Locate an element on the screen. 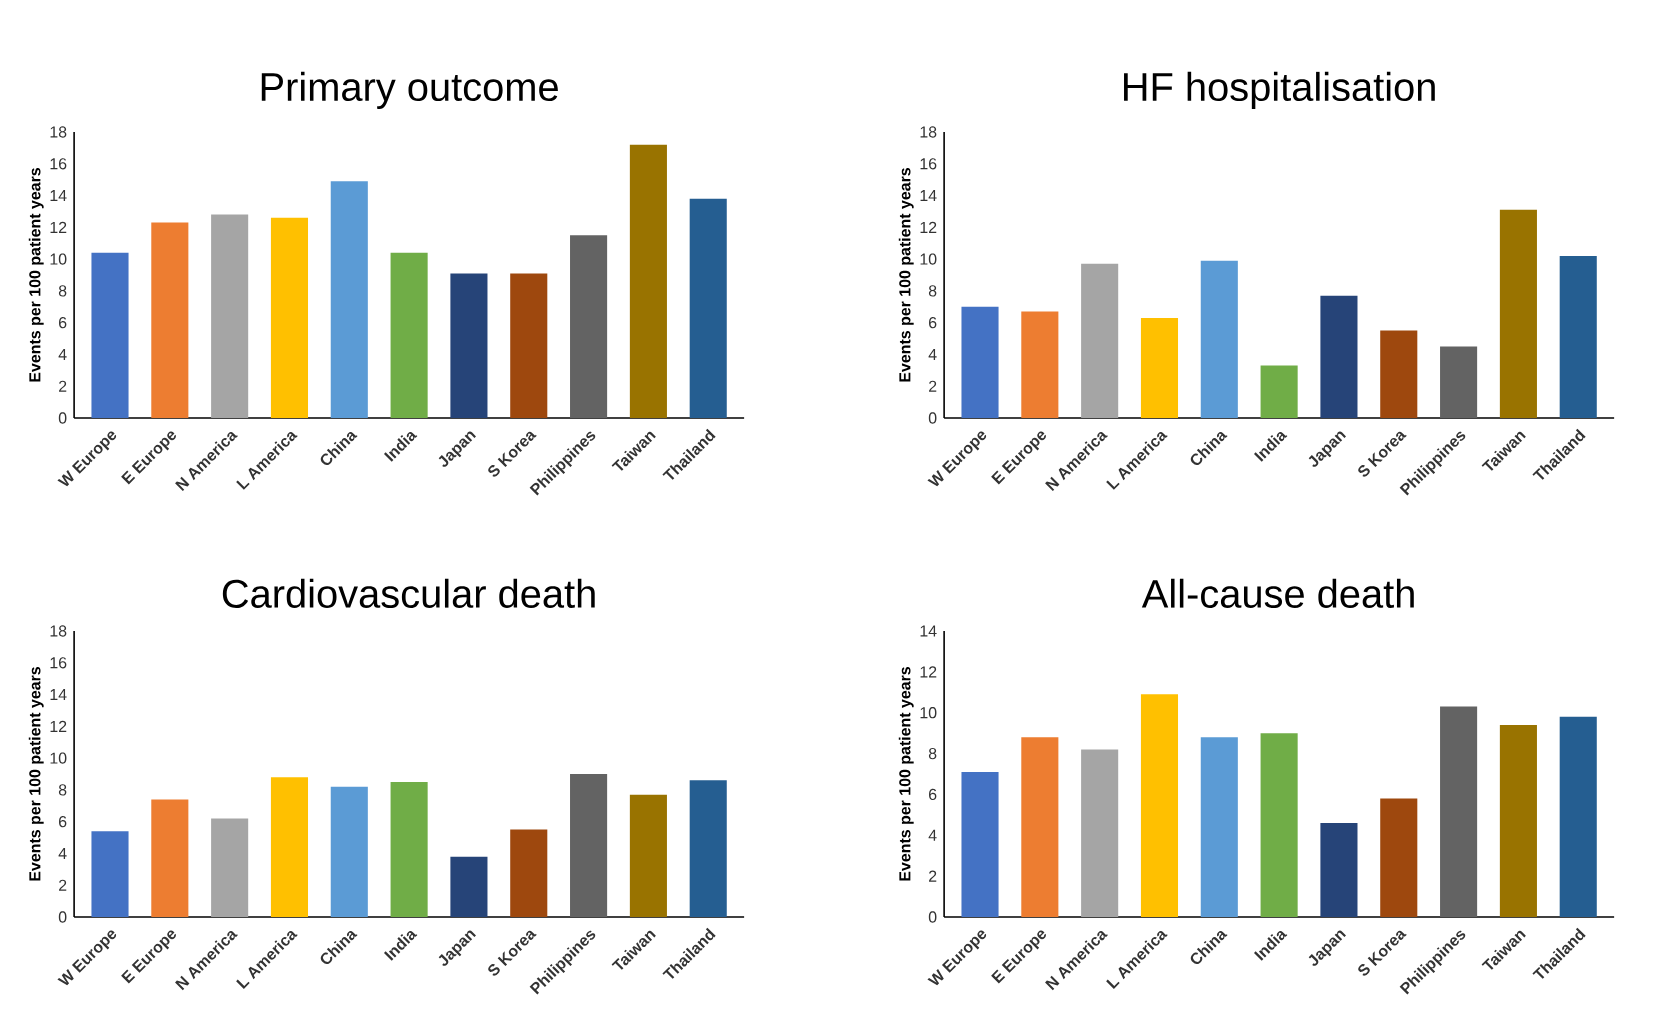 The image size is (1654, 1034). chart-title: Cardiovascular death is located at coordinates (408, 593).